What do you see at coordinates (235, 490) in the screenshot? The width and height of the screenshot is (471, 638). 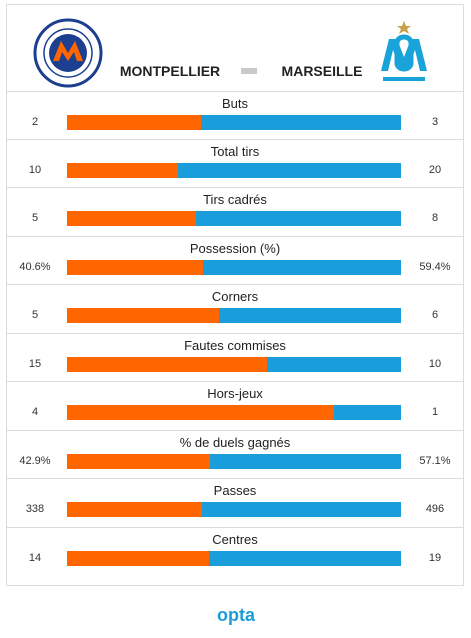 I see `stat-label: Passes` at bounding box center [235, 490].